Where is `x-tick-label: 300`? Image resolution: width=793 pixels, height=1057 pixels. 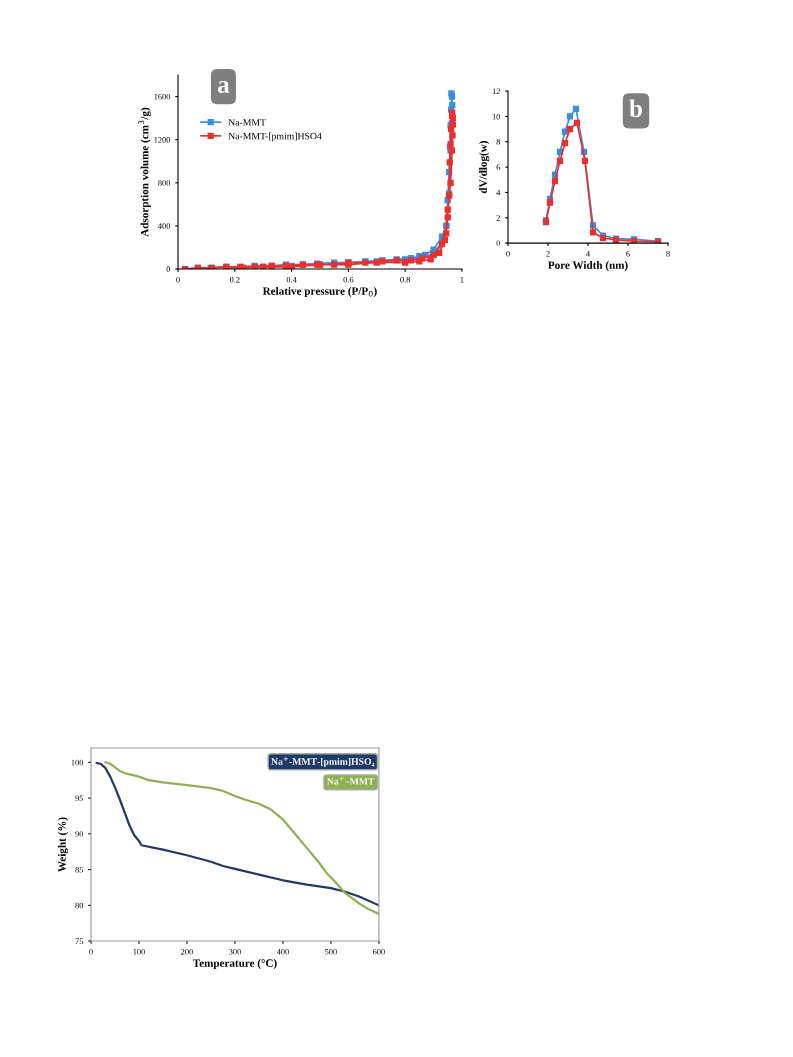
x-tick-label: 300 is located at coordinates (235, 951).